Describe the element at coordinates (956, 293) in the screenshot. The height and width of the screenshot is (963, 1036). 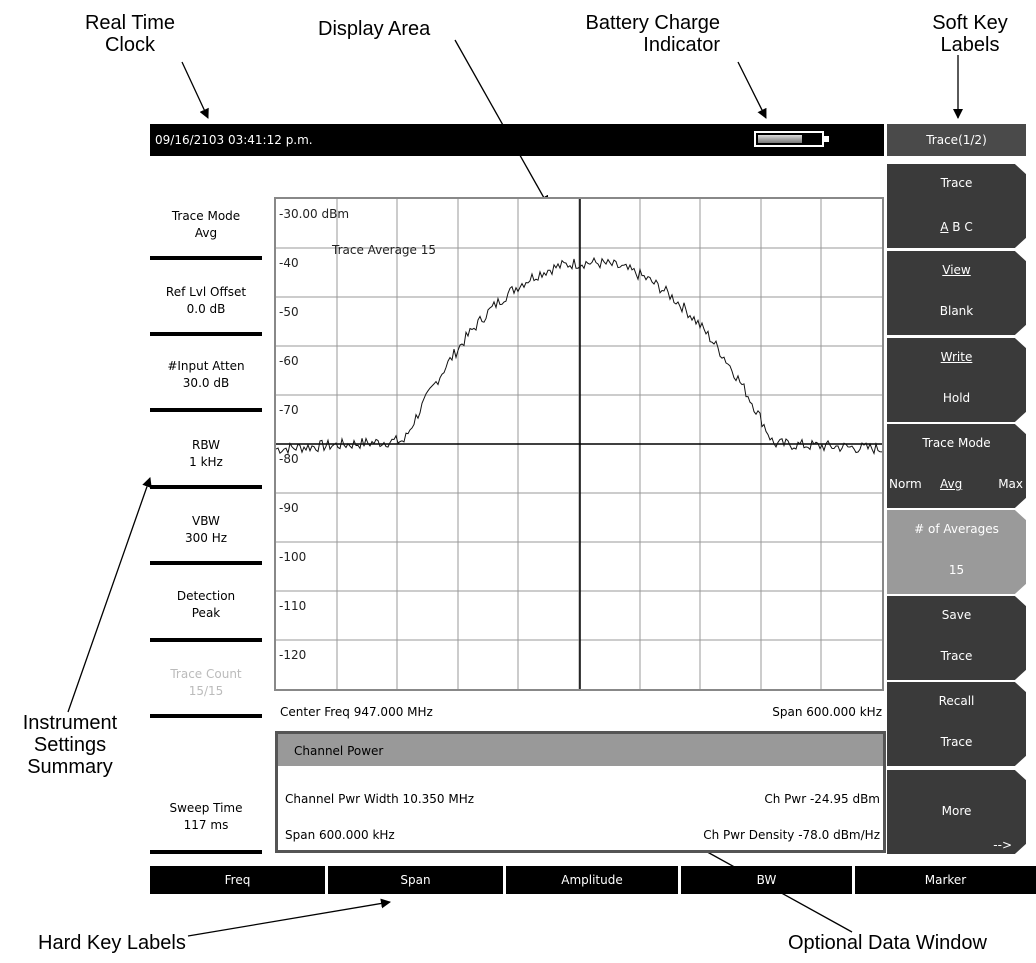
I see `softkey-view: View Blank` at that location.